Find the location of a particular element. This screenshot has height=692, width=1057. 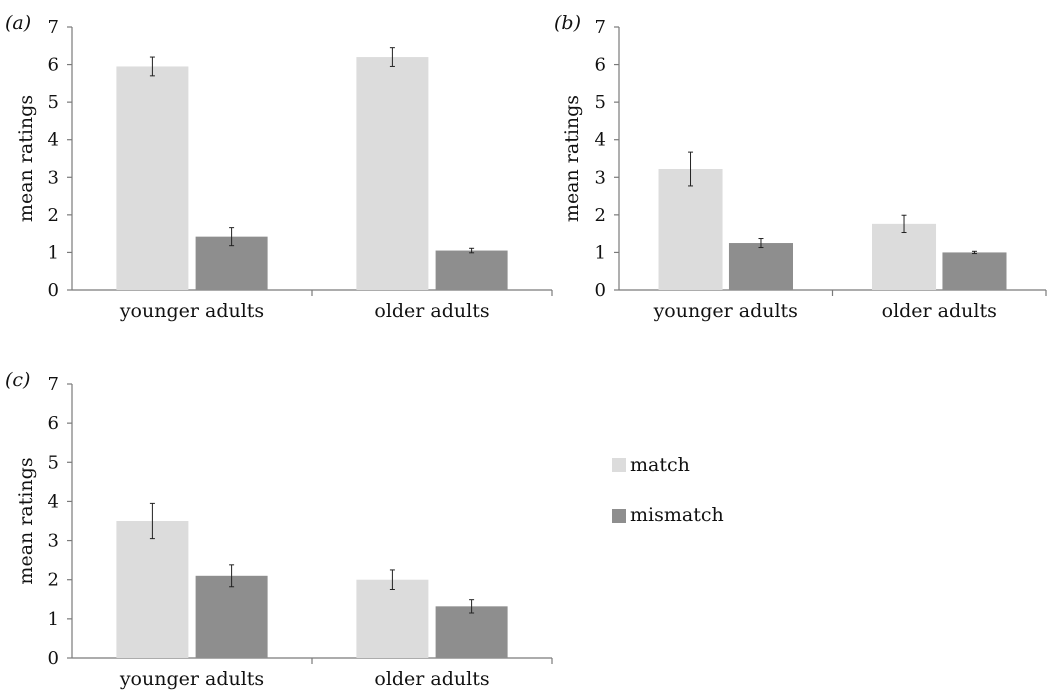

legend-item-match: match is located at coordinates (651, 465).